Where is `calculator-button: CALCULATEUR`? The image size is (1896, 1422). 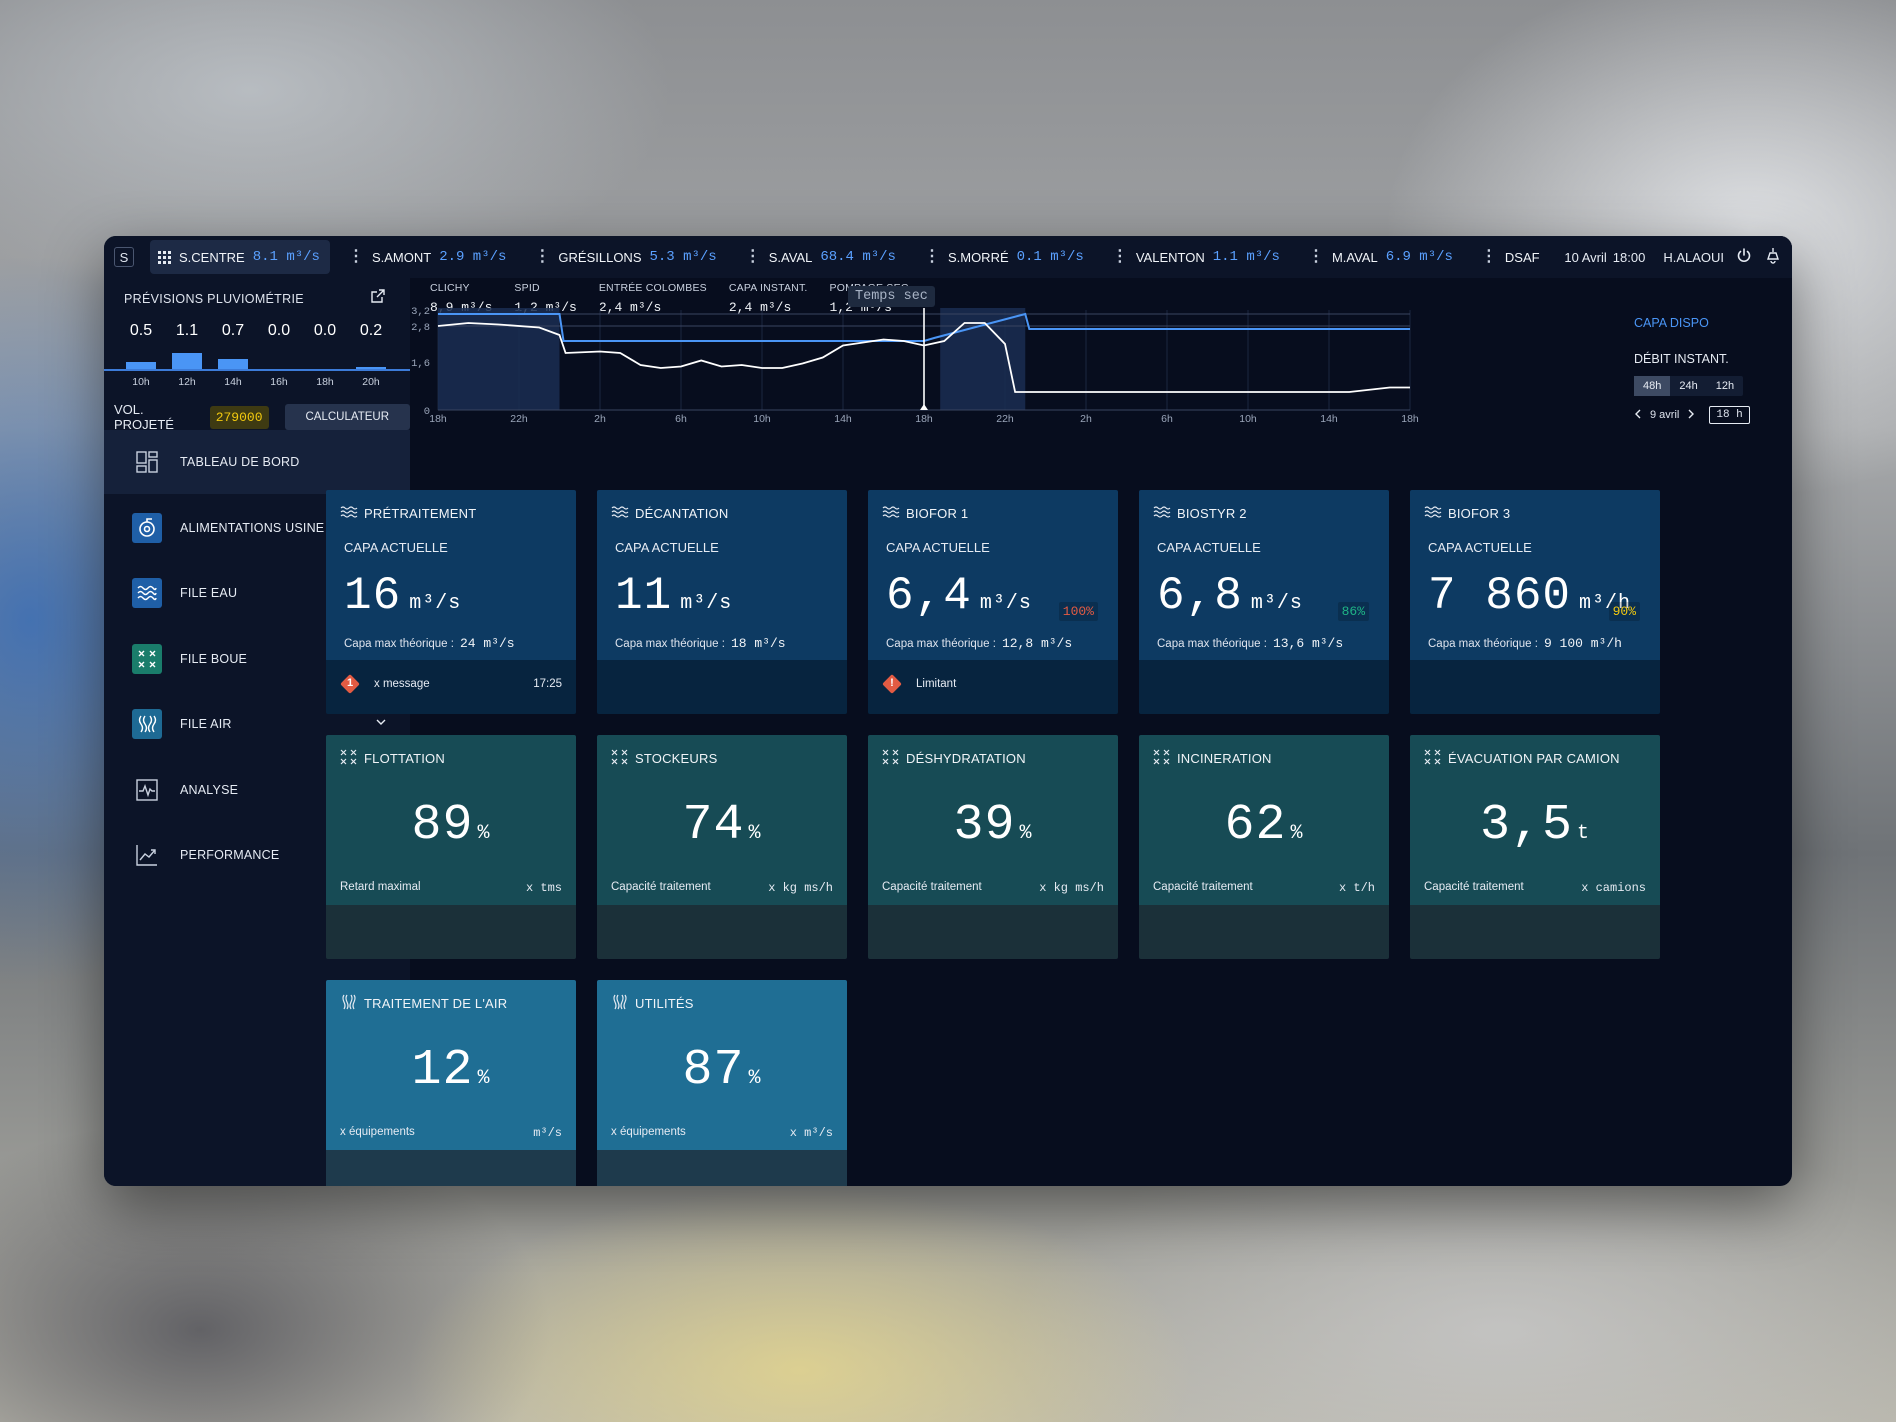
calculator-button: CALCULATEUR is located at coordinates (347, 417).